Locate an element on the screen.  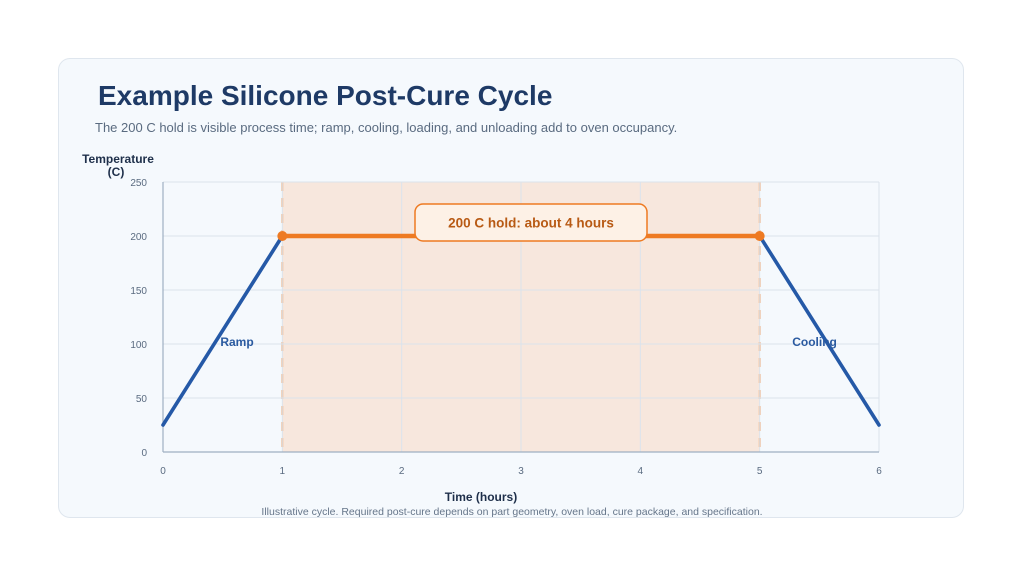
page-title: Example Silicone Post-Cure Cycle is located at coordinates (325, 95).